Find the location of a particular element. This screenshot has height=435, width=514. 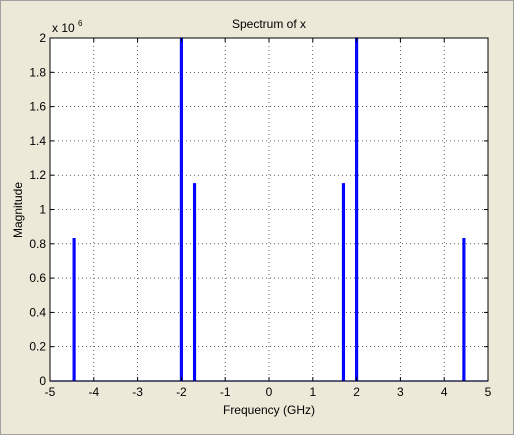

x-axis-label: Frequency (GHz) is located at coordinates (269, 410).